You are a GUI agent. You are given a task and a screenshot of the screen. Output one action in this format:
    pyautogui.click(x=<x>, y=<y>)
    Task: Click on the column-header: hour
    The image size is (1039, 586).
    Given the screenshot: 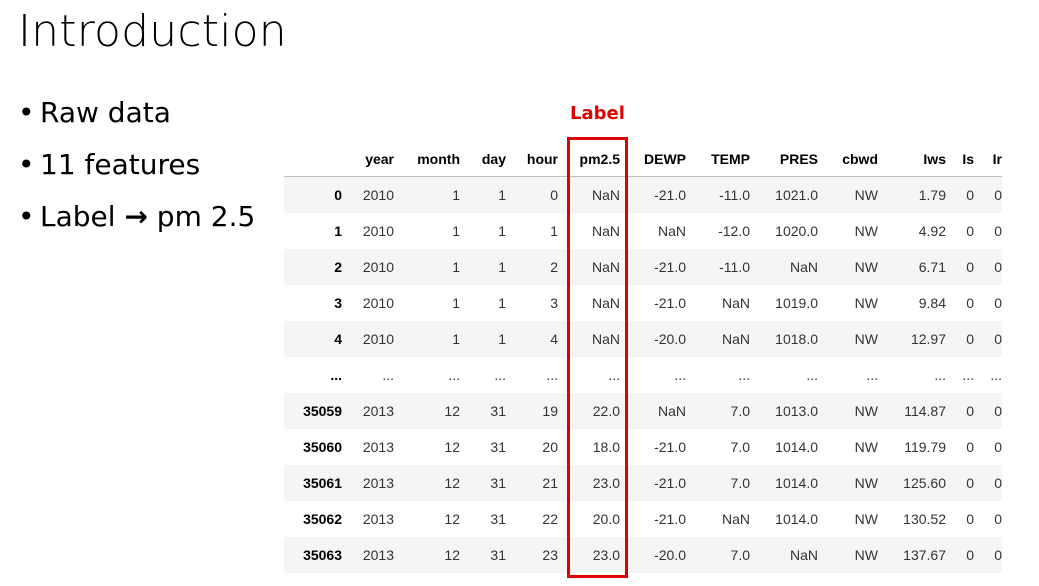 What is the action you would take?
    pyautogui.click(x=542, y=159)
    